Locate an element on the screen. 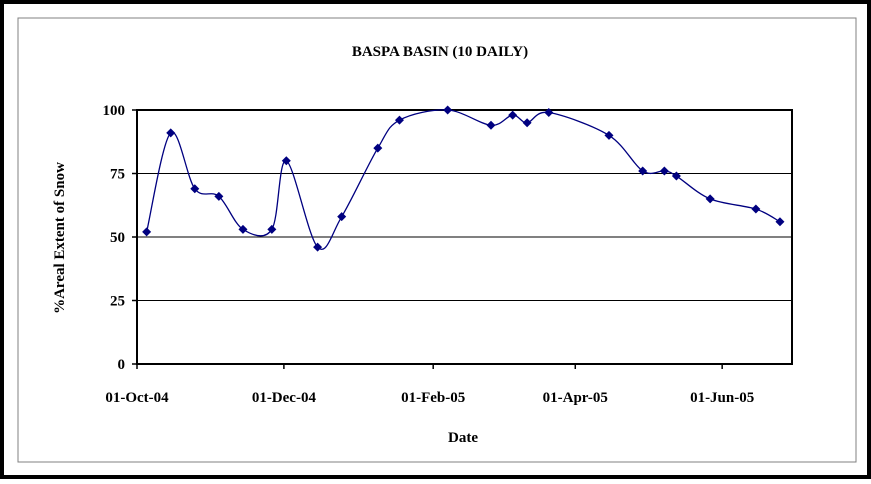  x-axis-label: Date is located at coordinates (463, 438).